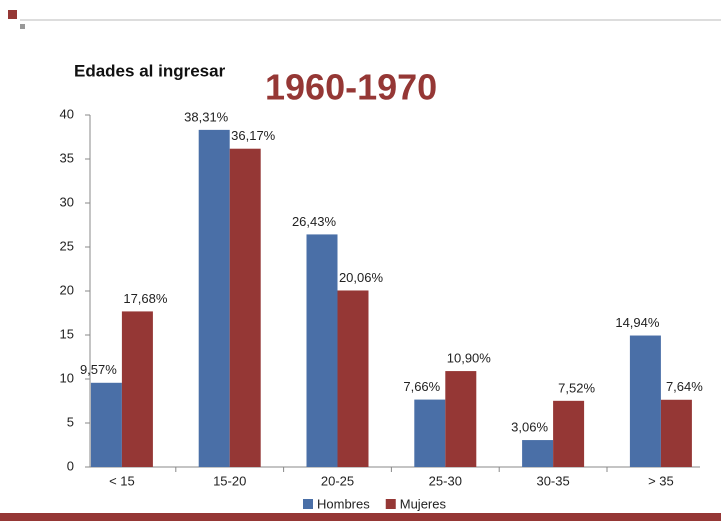  Describe the element at coordinates (684, 386) in the screenshot. I see `value-label: 7,64%` at that location.